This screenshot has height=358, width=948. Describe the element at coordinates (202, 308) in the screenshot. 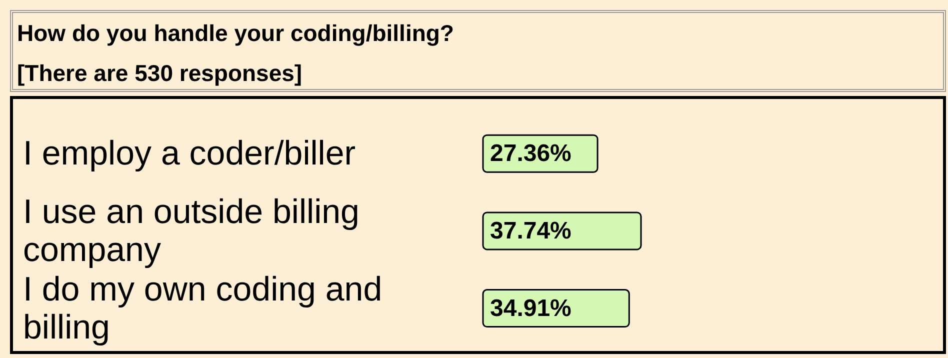

I see `y-tick-label: I do my own coding and billing` at that location.